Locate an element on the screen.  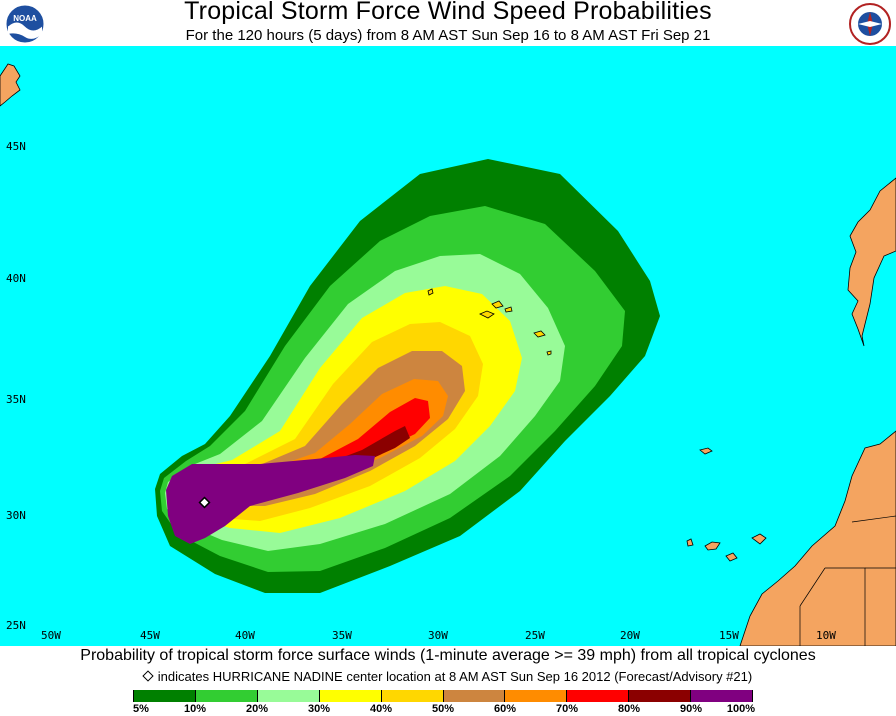
lon-label-30w: 30W is located at coordinates (438, 635).